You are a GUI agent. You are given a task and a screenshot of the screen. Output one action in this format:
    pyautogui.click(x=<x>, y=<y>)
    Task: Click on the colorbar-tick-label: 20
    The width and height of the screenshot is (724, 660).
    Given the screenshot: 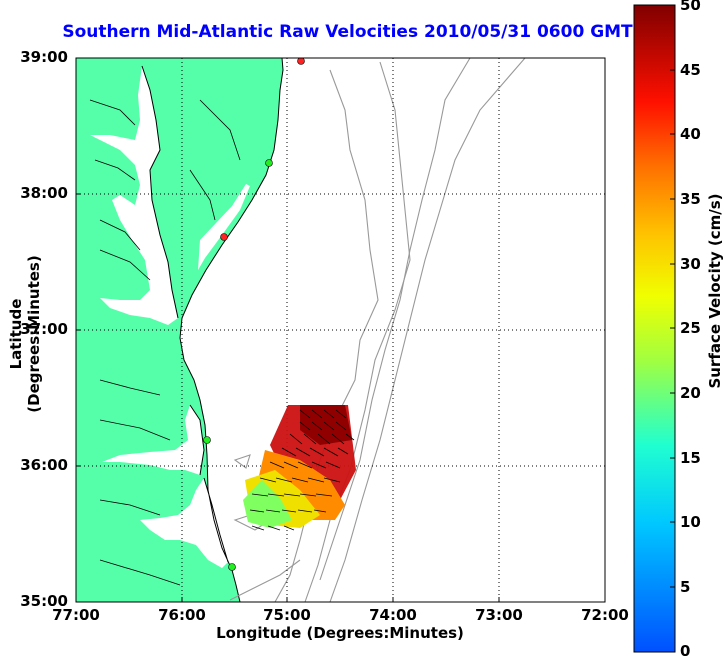 What is the action you would take?
    pyautogui.click(x=690, y=393)
    